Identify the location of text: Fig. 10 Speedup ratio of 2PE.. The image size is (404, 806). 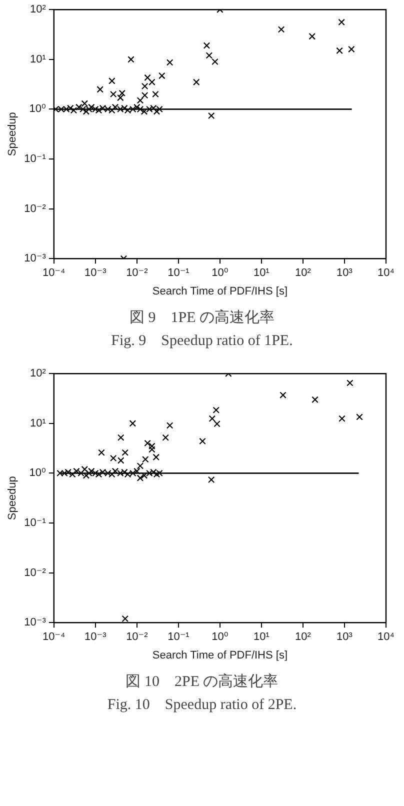
(202, 705).